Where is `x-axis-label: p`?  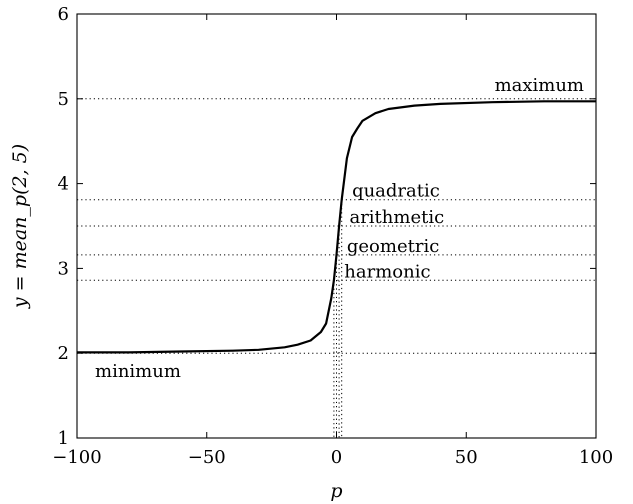 x-axis-label: p is located at coordinates (336, 491).